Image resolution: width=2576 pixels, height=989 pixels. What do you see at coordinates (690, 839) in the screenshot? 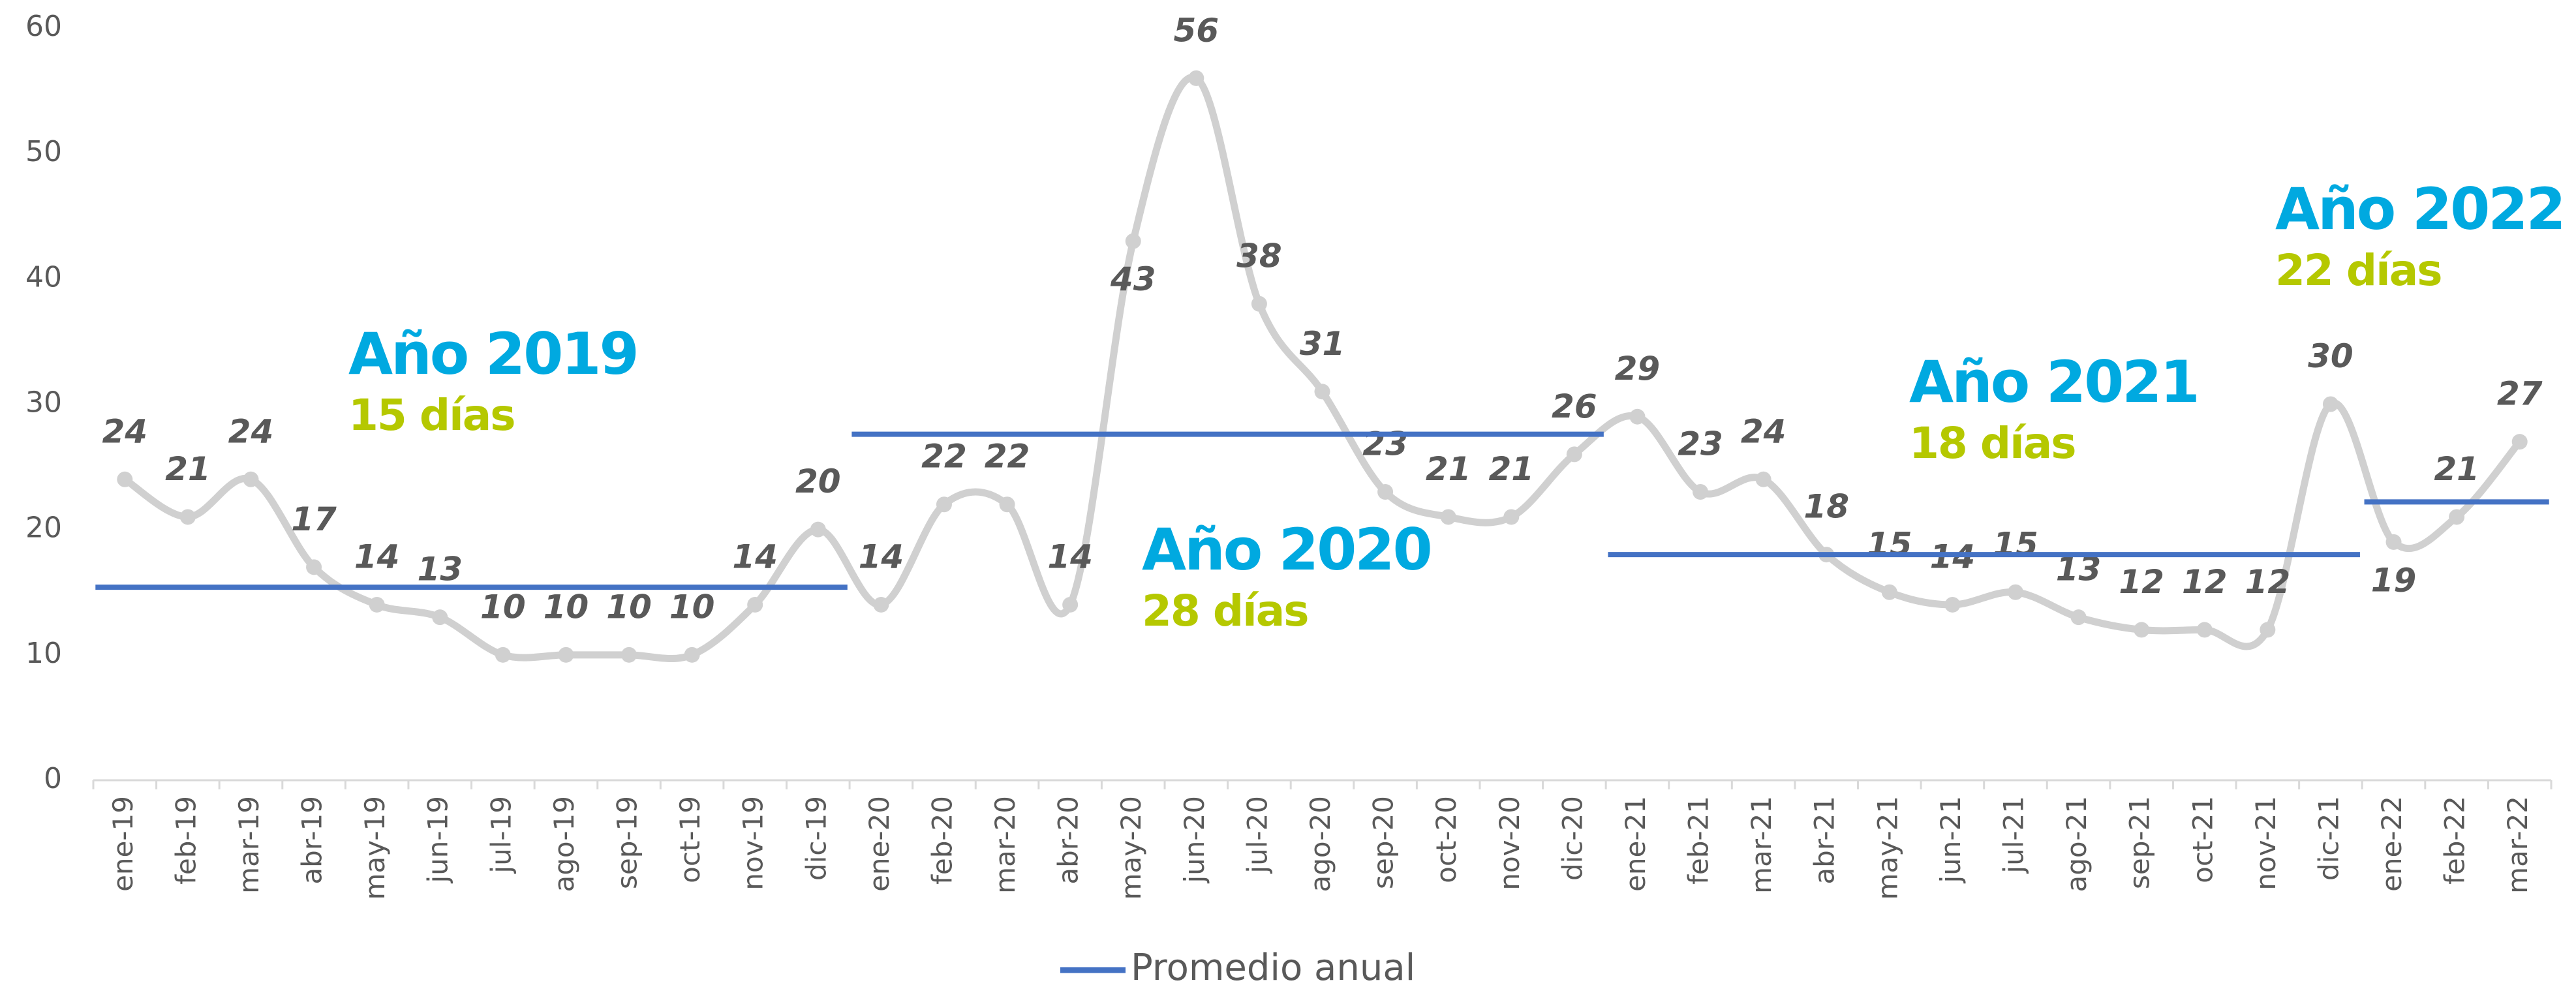
I see `x-tick-label: oct-19` at bounding box center [690, 839].